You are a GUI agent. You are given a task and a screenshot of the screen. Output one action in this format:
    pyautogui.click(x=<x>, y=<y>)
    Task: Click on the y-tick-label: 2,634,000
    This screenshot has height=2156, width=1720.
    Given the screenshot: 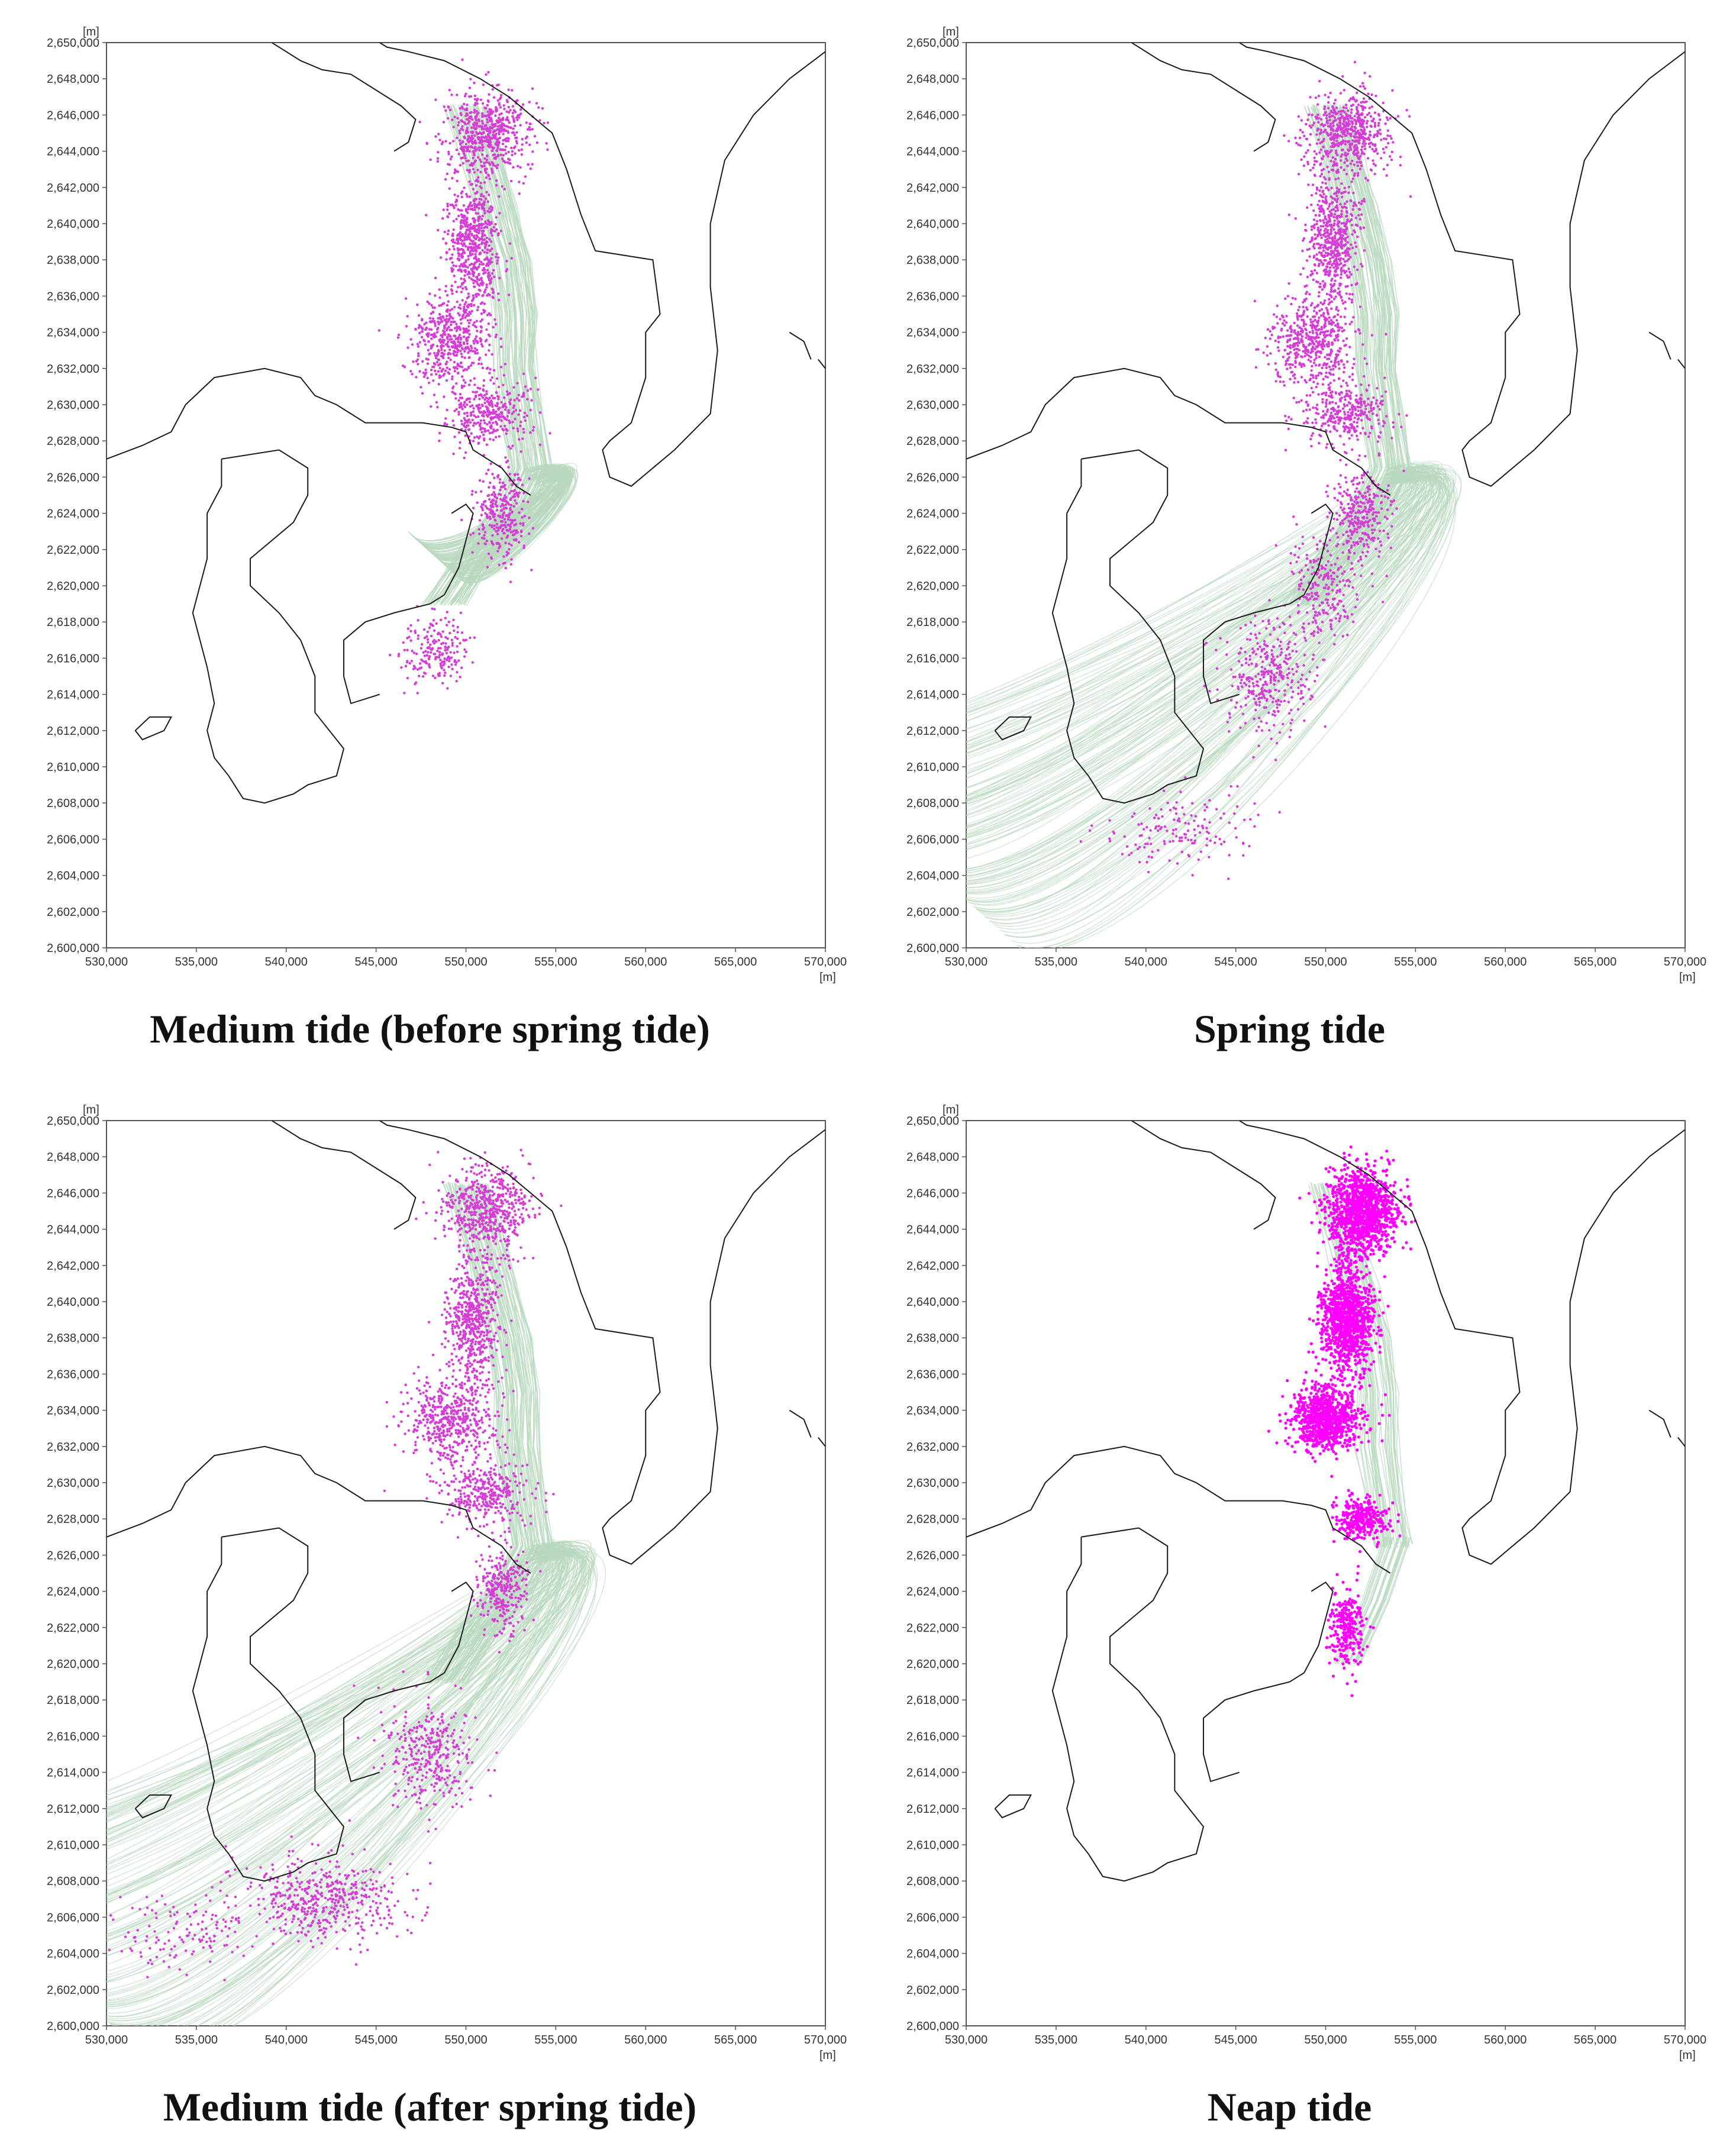 What is the action you would take?
    pyautogui.click(x=932, y=333)
    